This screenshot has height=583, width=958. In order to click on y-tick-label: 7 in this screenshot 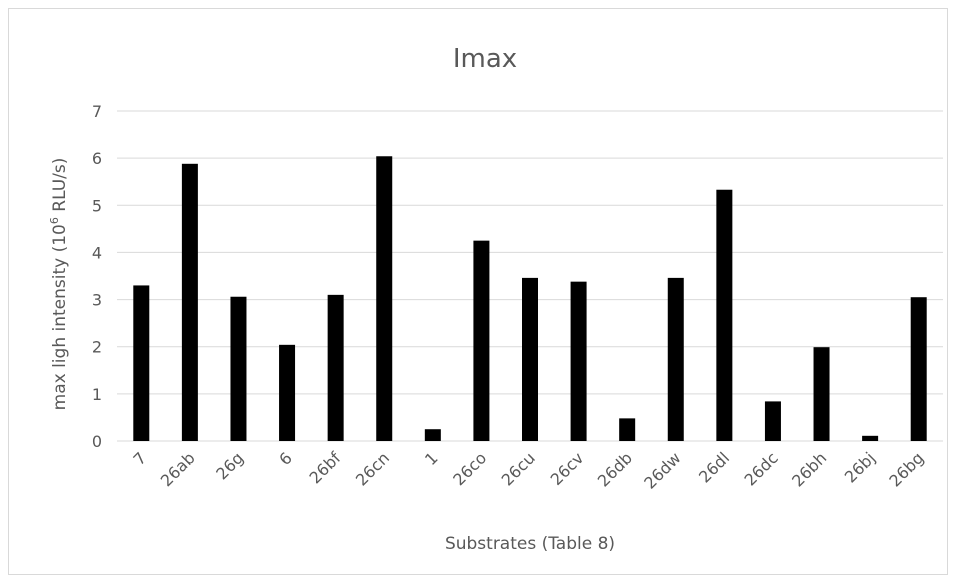, I will do `click(97, 111)`.